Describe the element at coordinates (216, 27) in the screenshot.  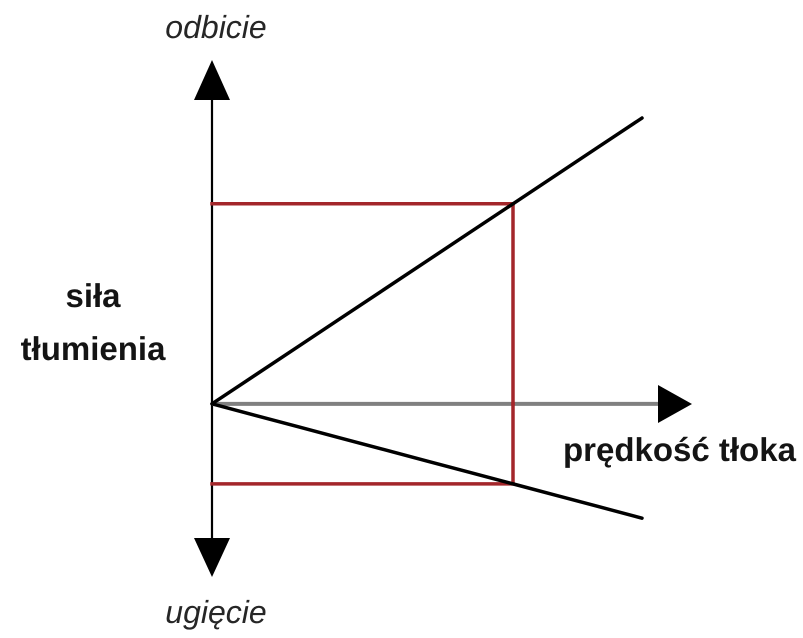
I see `text: odbicie` at that location.